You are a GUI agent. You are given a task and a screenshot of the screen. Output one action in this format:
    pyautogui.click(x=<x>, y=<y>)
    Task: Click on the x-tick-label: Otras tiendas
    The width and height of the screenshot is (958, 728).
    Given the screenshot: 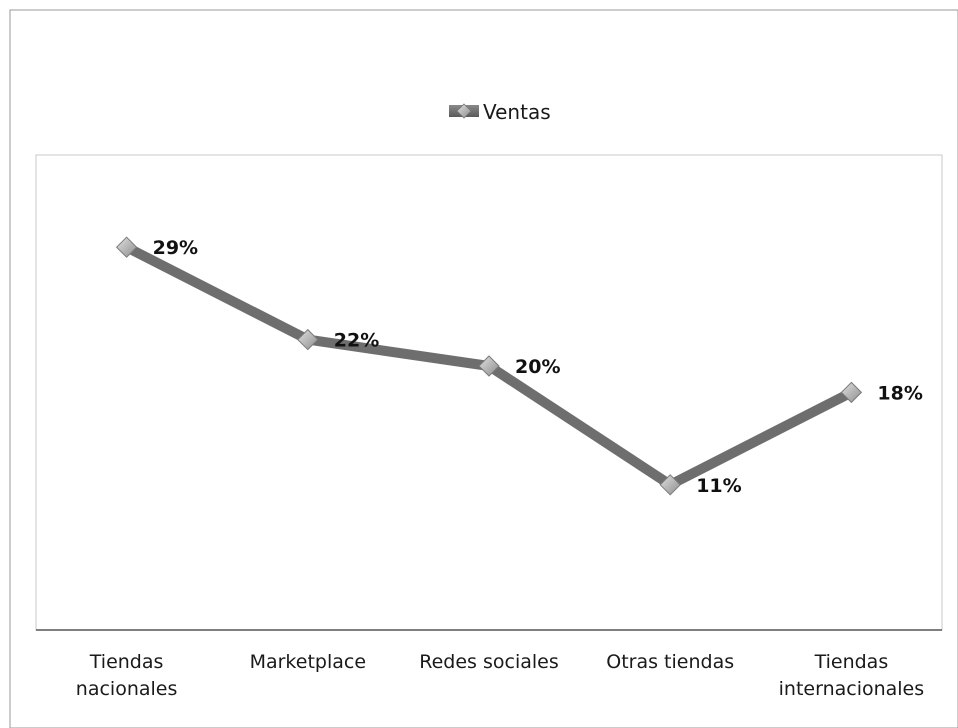 What is the action you would take?
    pyautogui.click(x=670, y=662)
    